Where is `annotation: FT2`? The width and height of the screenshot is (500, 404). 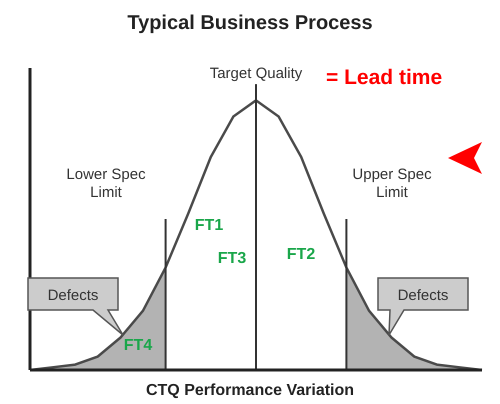 annotation: FT2 is located at coordinates (301, 254).